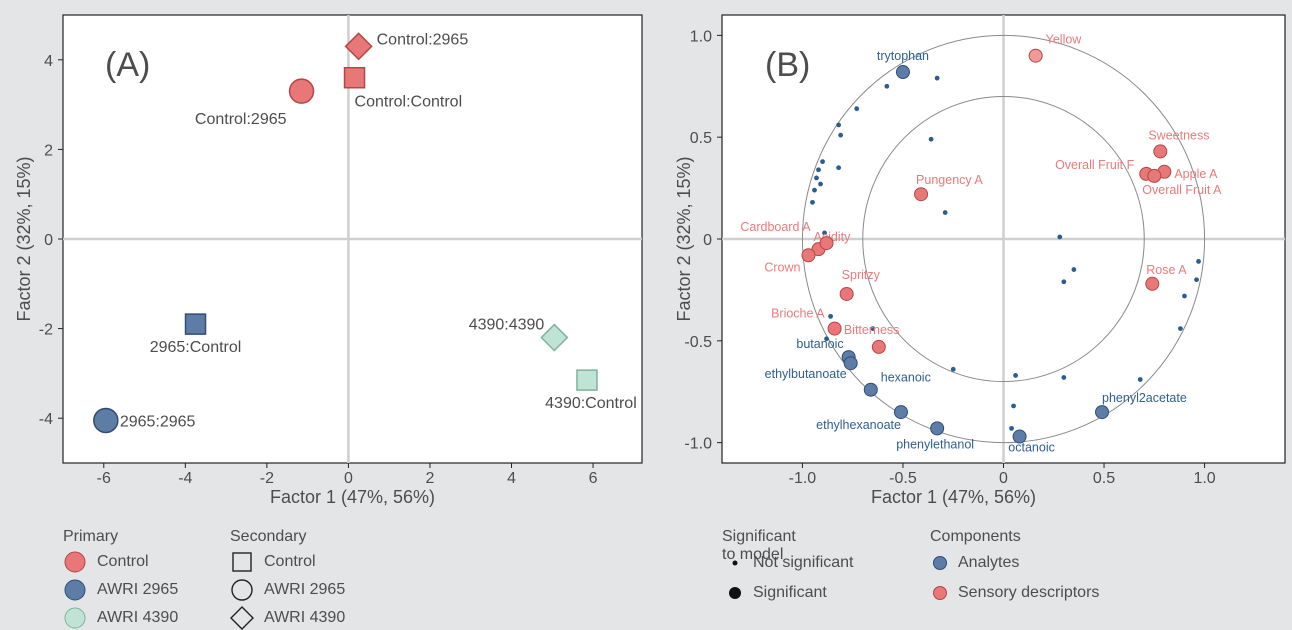 This screenshot has height=630, width=1292. What do you see at coordinates (787, 65) in the screenshot?
I see `panel-label-b: (B)` at bounding box center [787, 65].